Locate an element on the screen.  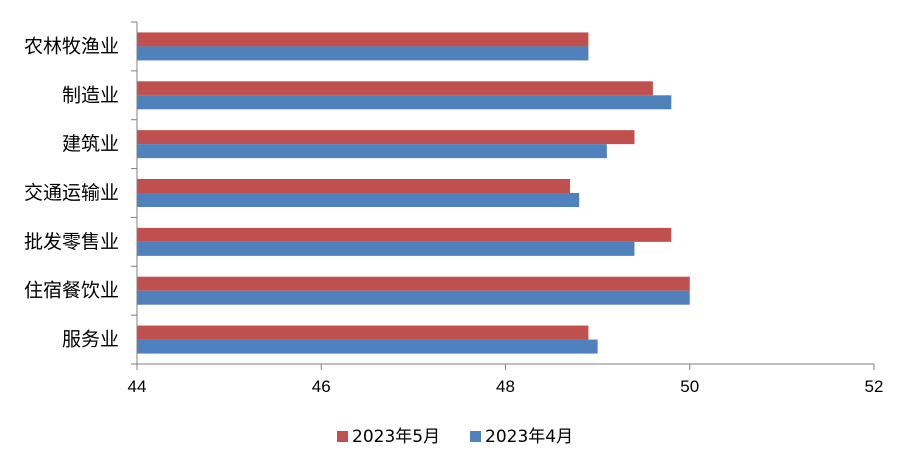
category-label: 交通运输业 is located at coordinates (71, 193).